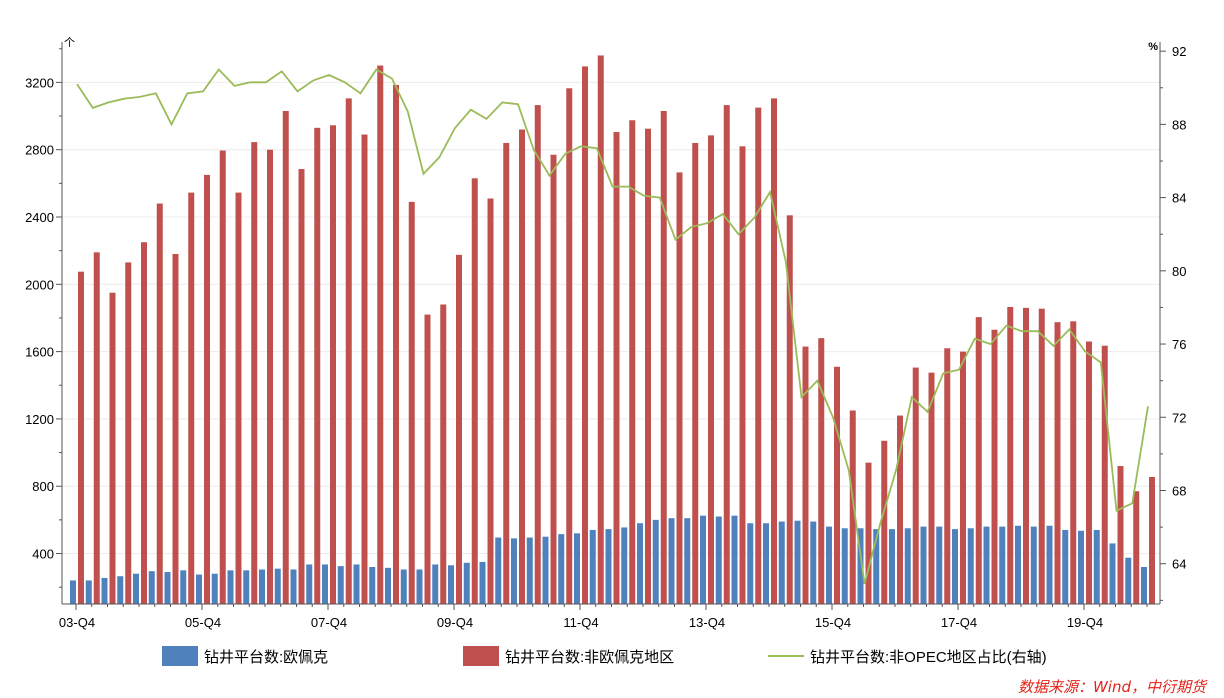 This screenshot has height=698, width=1224. What do you see at coordinates (39, 419) in the screenshot?
I see `left-axis-label: 1200` at bounding box center [39, 419].